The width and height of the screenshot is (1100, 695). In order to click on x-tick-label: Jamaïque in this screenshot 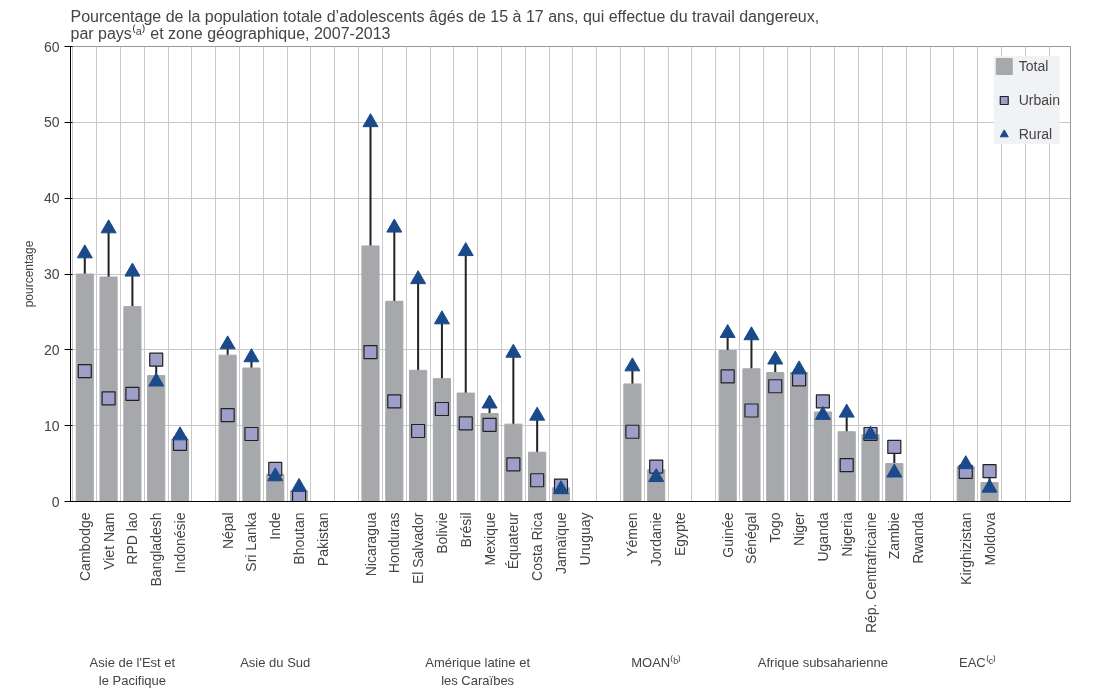, I will do `click(560, 543)`.